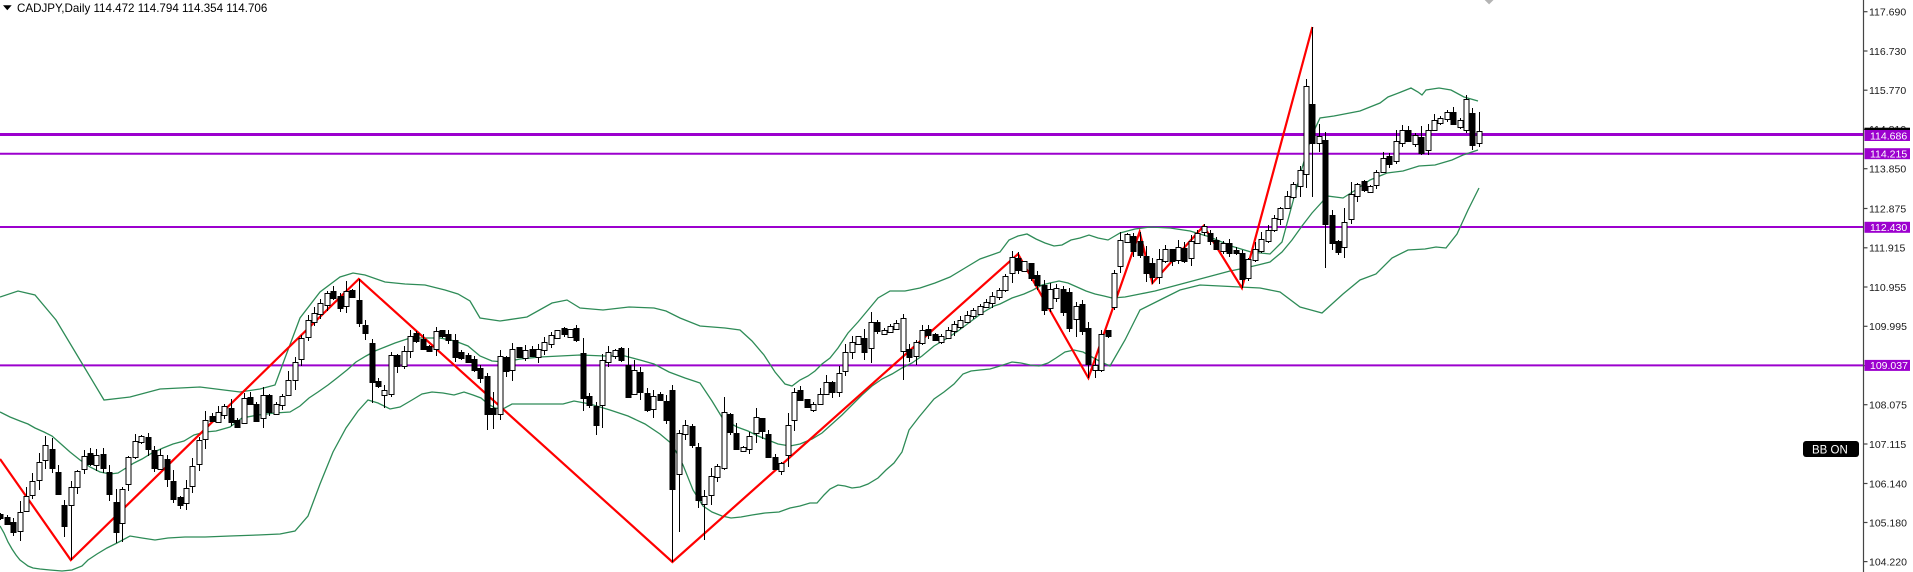 The image size is (1913, 572). I want to click on svg-text: 108.075, so click(1888, 406).